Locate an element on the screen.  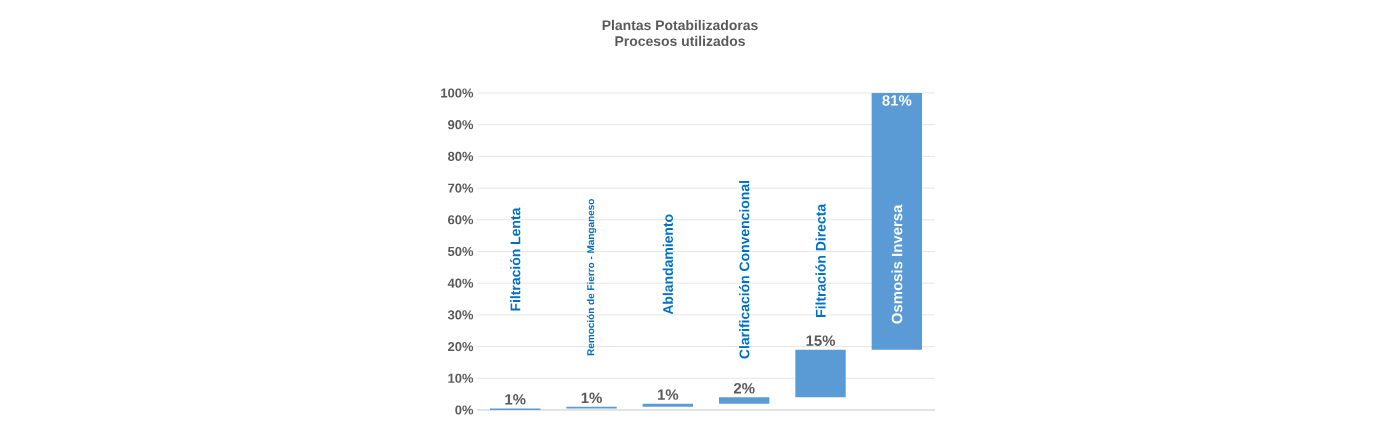
chart-title: Plantas Potabilizadoras is located at coordinates (680, 25).